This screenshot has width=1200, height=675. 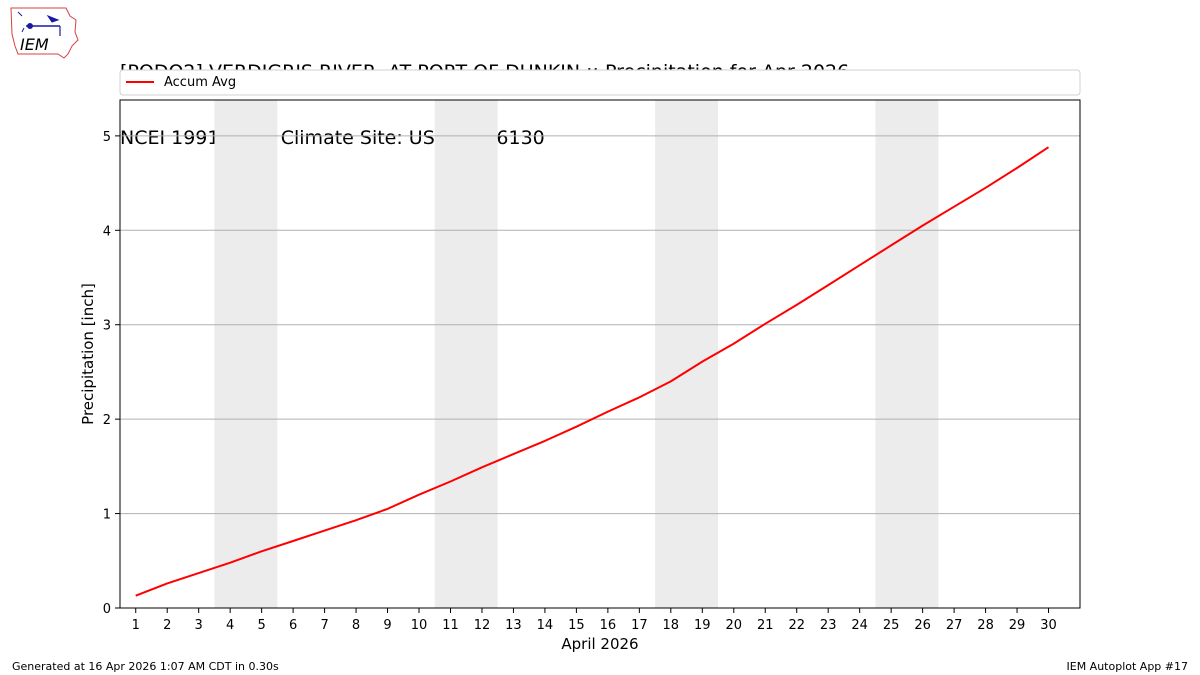 What do you see at coordinates (107, 231) in the screenshot?
I see `y-tick-label: 4` at bounding box center [107, 231].